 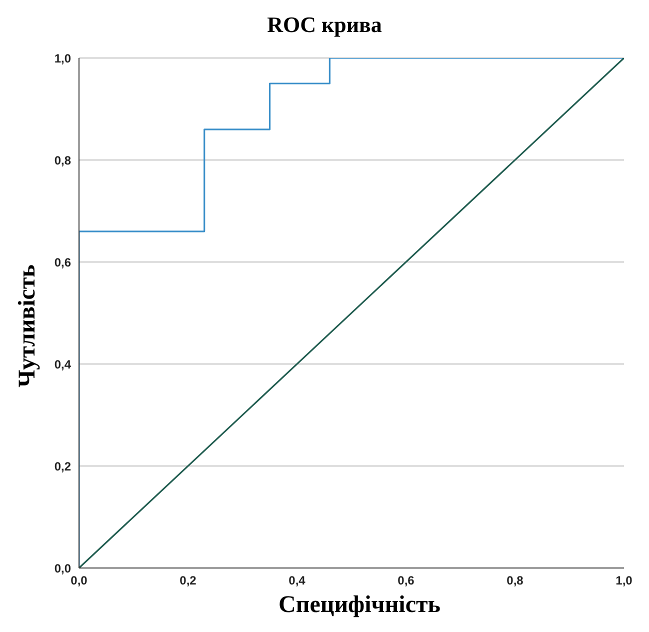 What do you see at coordinates (297, 581) in the screenshot?
I see `x-tick-label: 0,4` at bounding box center [297, 581].